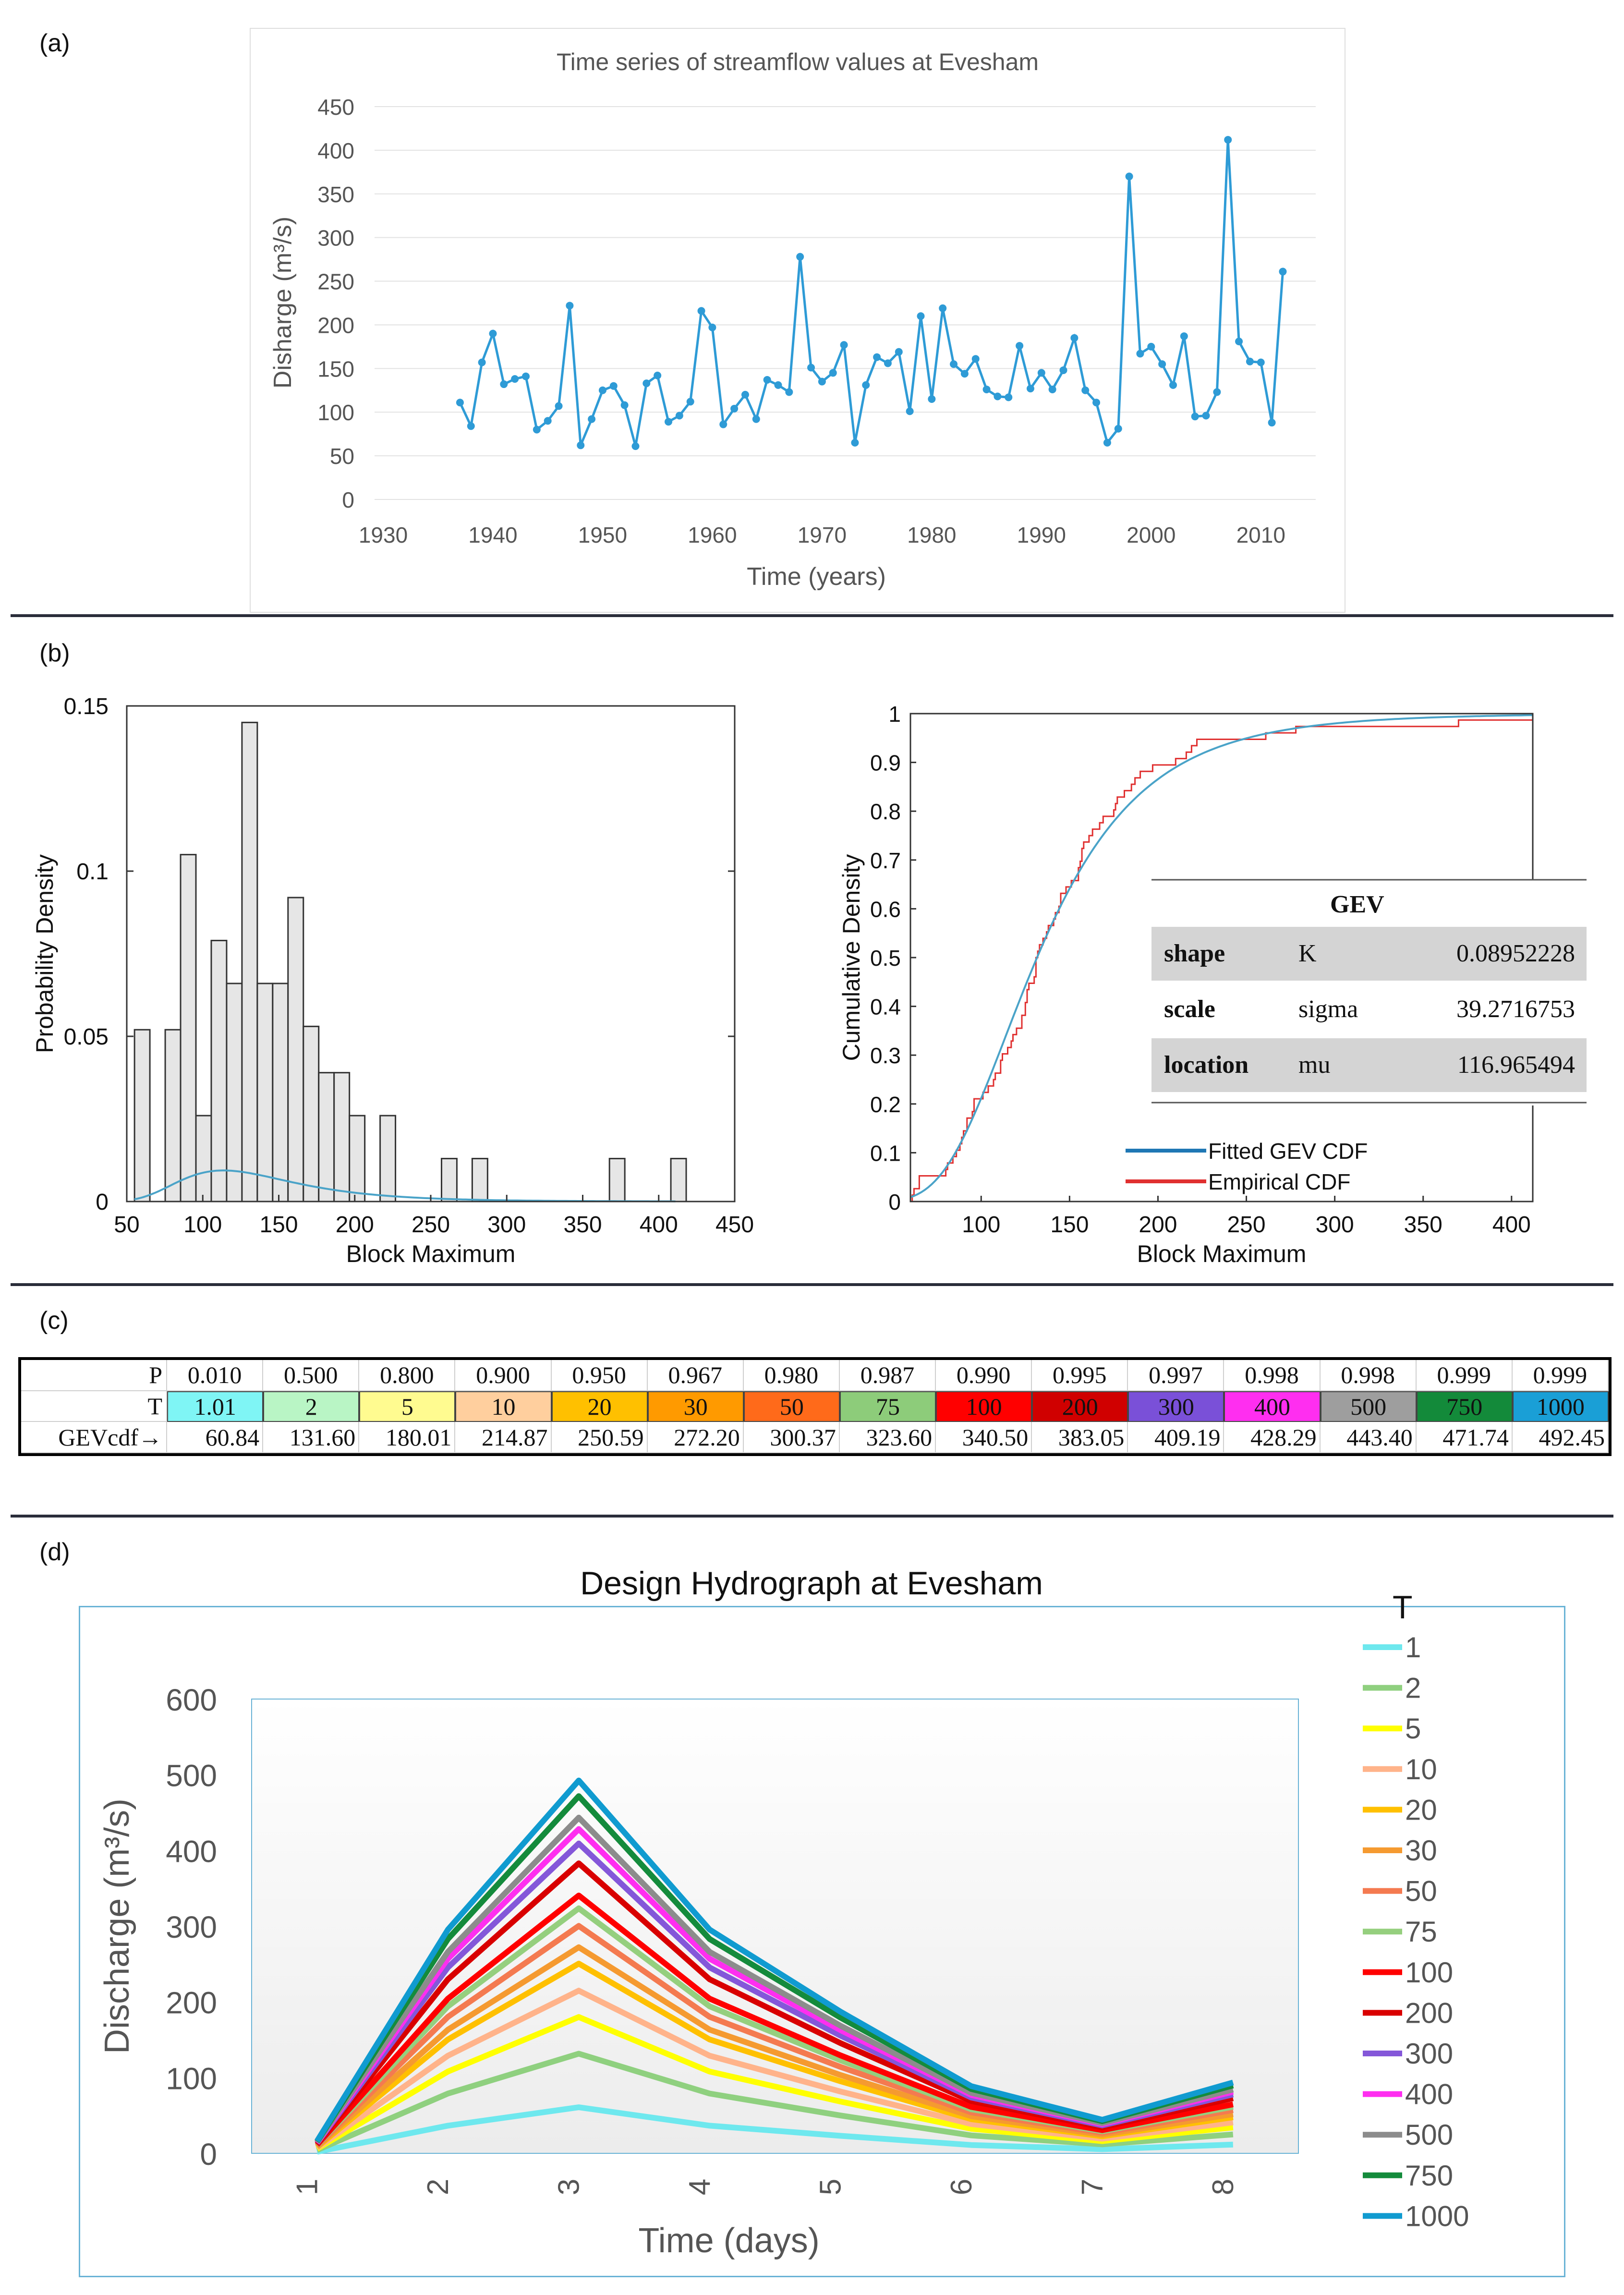 This screenshot has height=2295, width=1624. Describe the element at coordinates (1279, 1182) in the screenshot. I see `chart-b-right-legend-label: Empirical CDF` at that location.